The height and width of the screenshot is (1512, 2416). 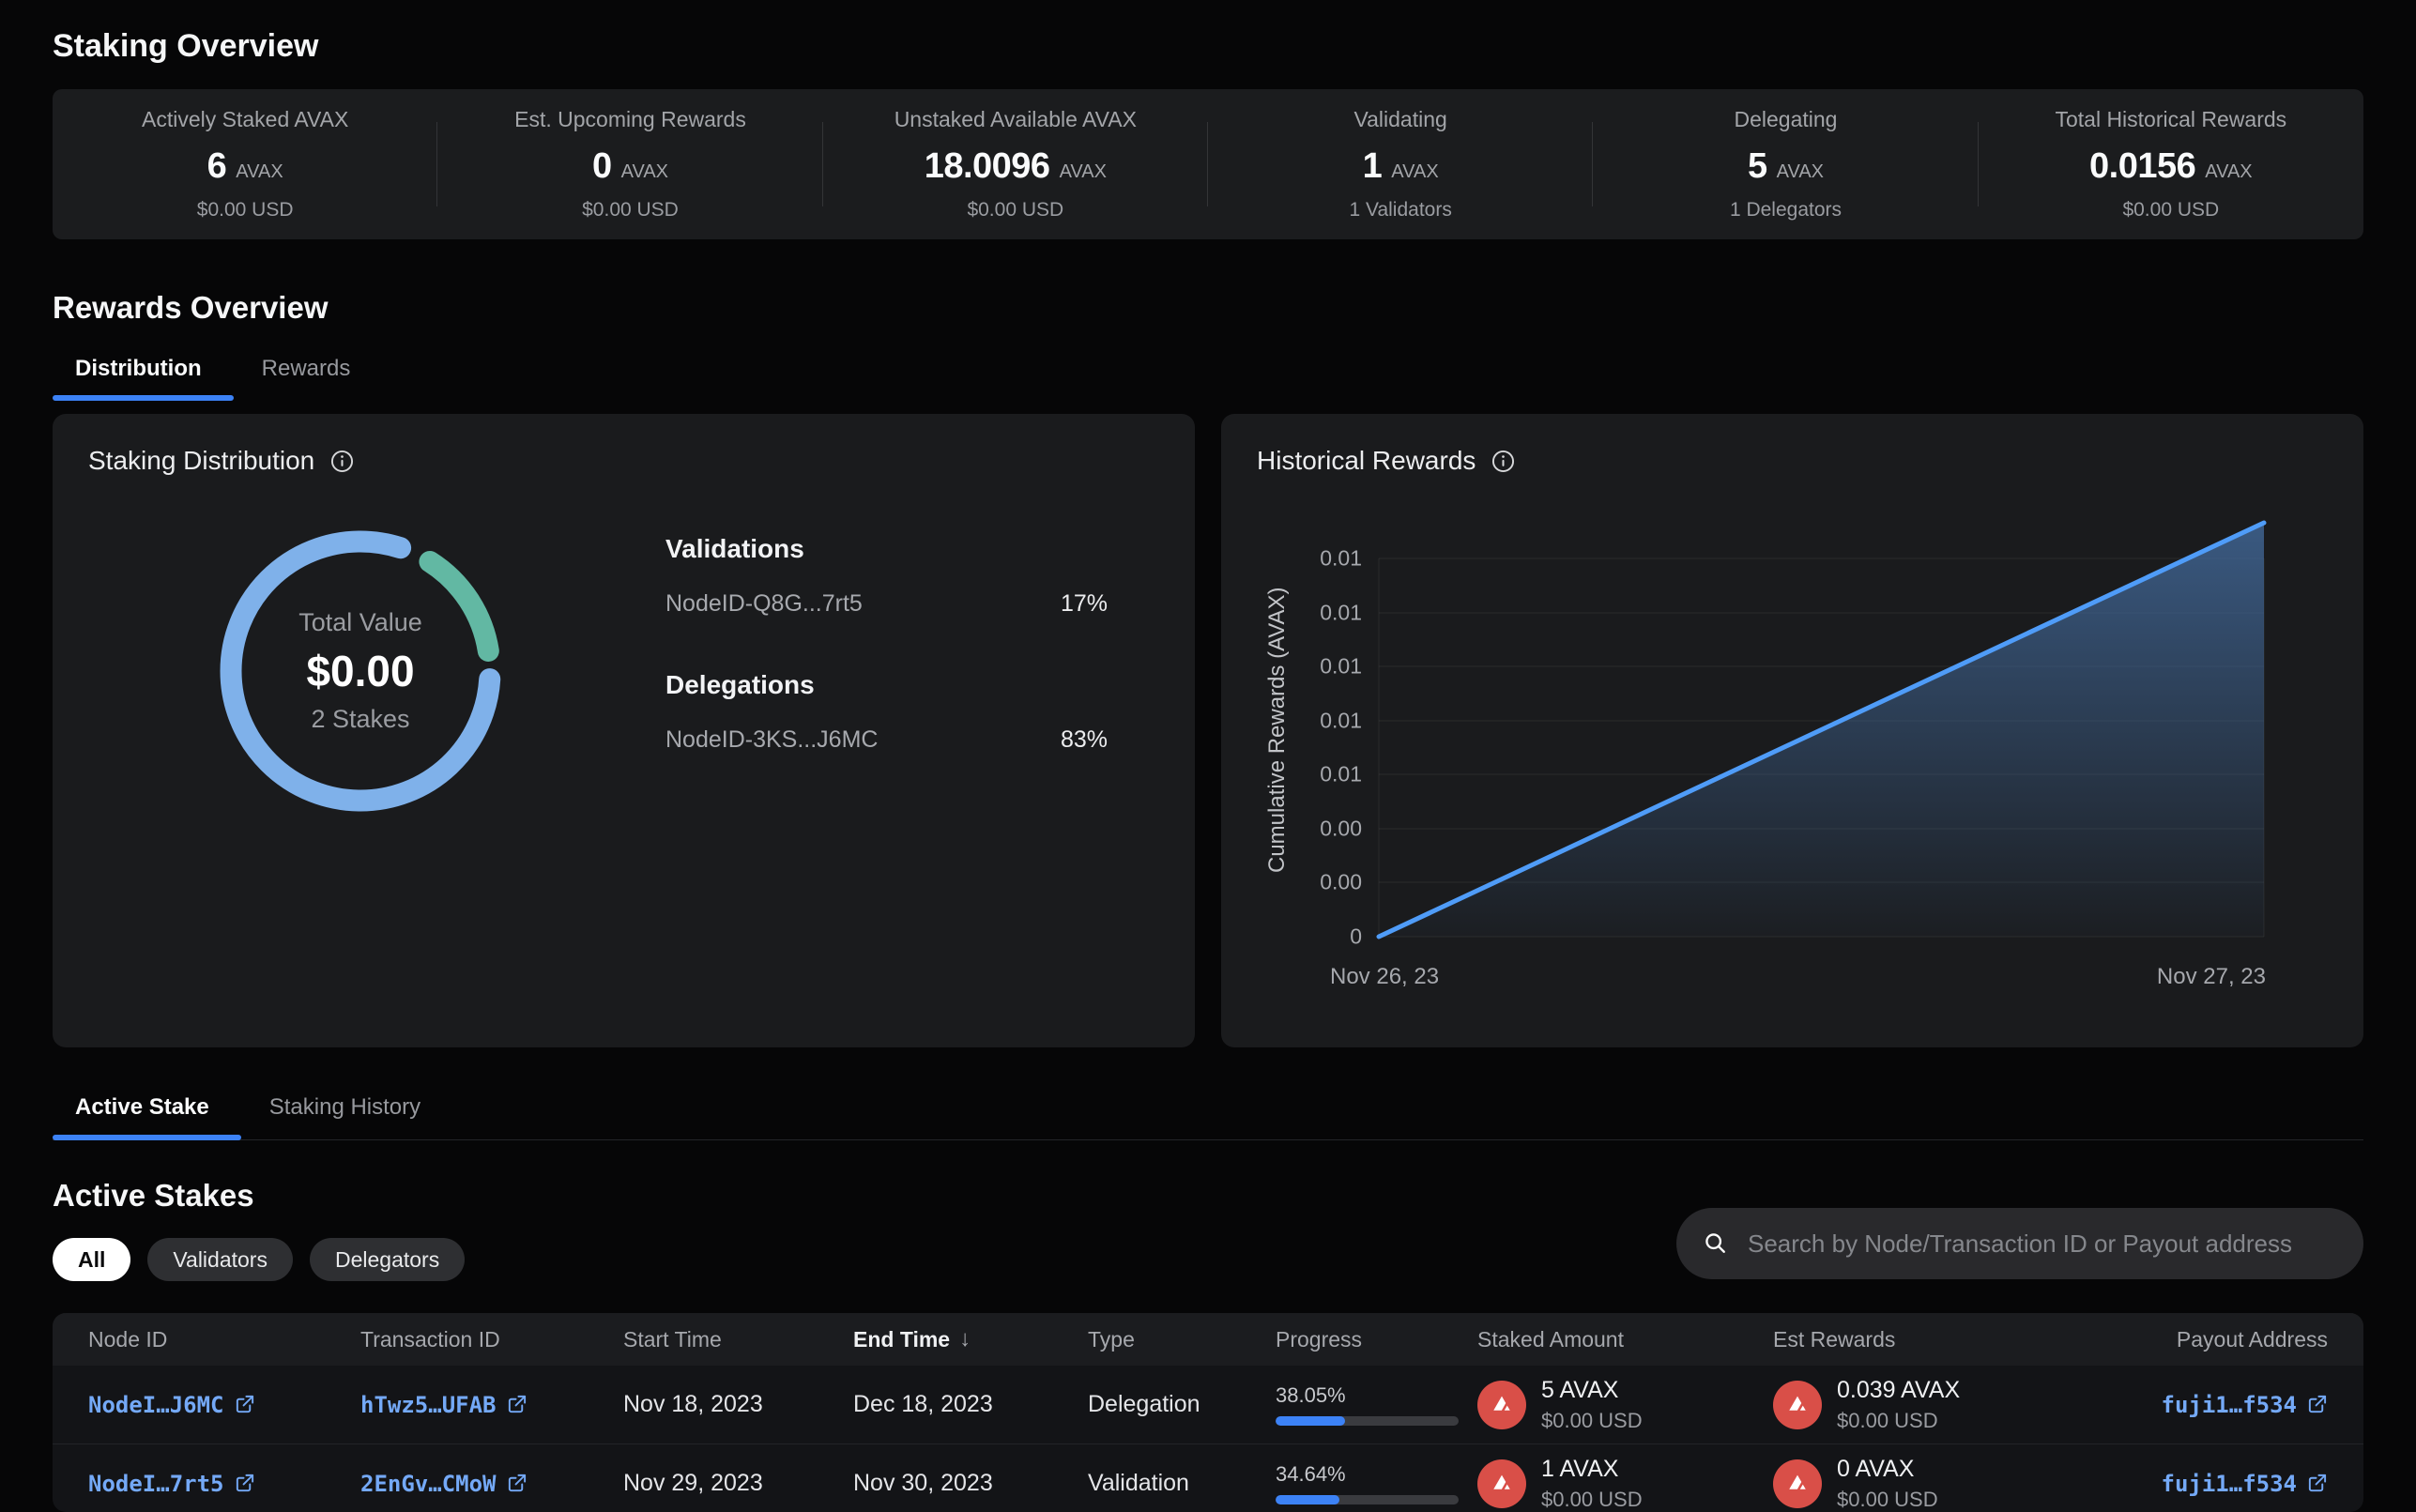 What do you see at coordinates (772, 739) in the screenshot?
I see `node-id-label: NodeID-3KS...J6MC` at bounding box center [772, 739].